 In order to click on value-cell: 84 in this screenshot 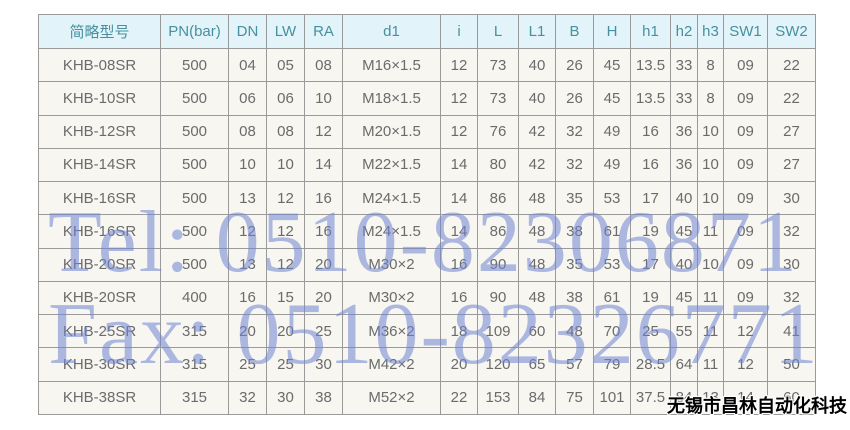, I will do `click(537, 398)`.